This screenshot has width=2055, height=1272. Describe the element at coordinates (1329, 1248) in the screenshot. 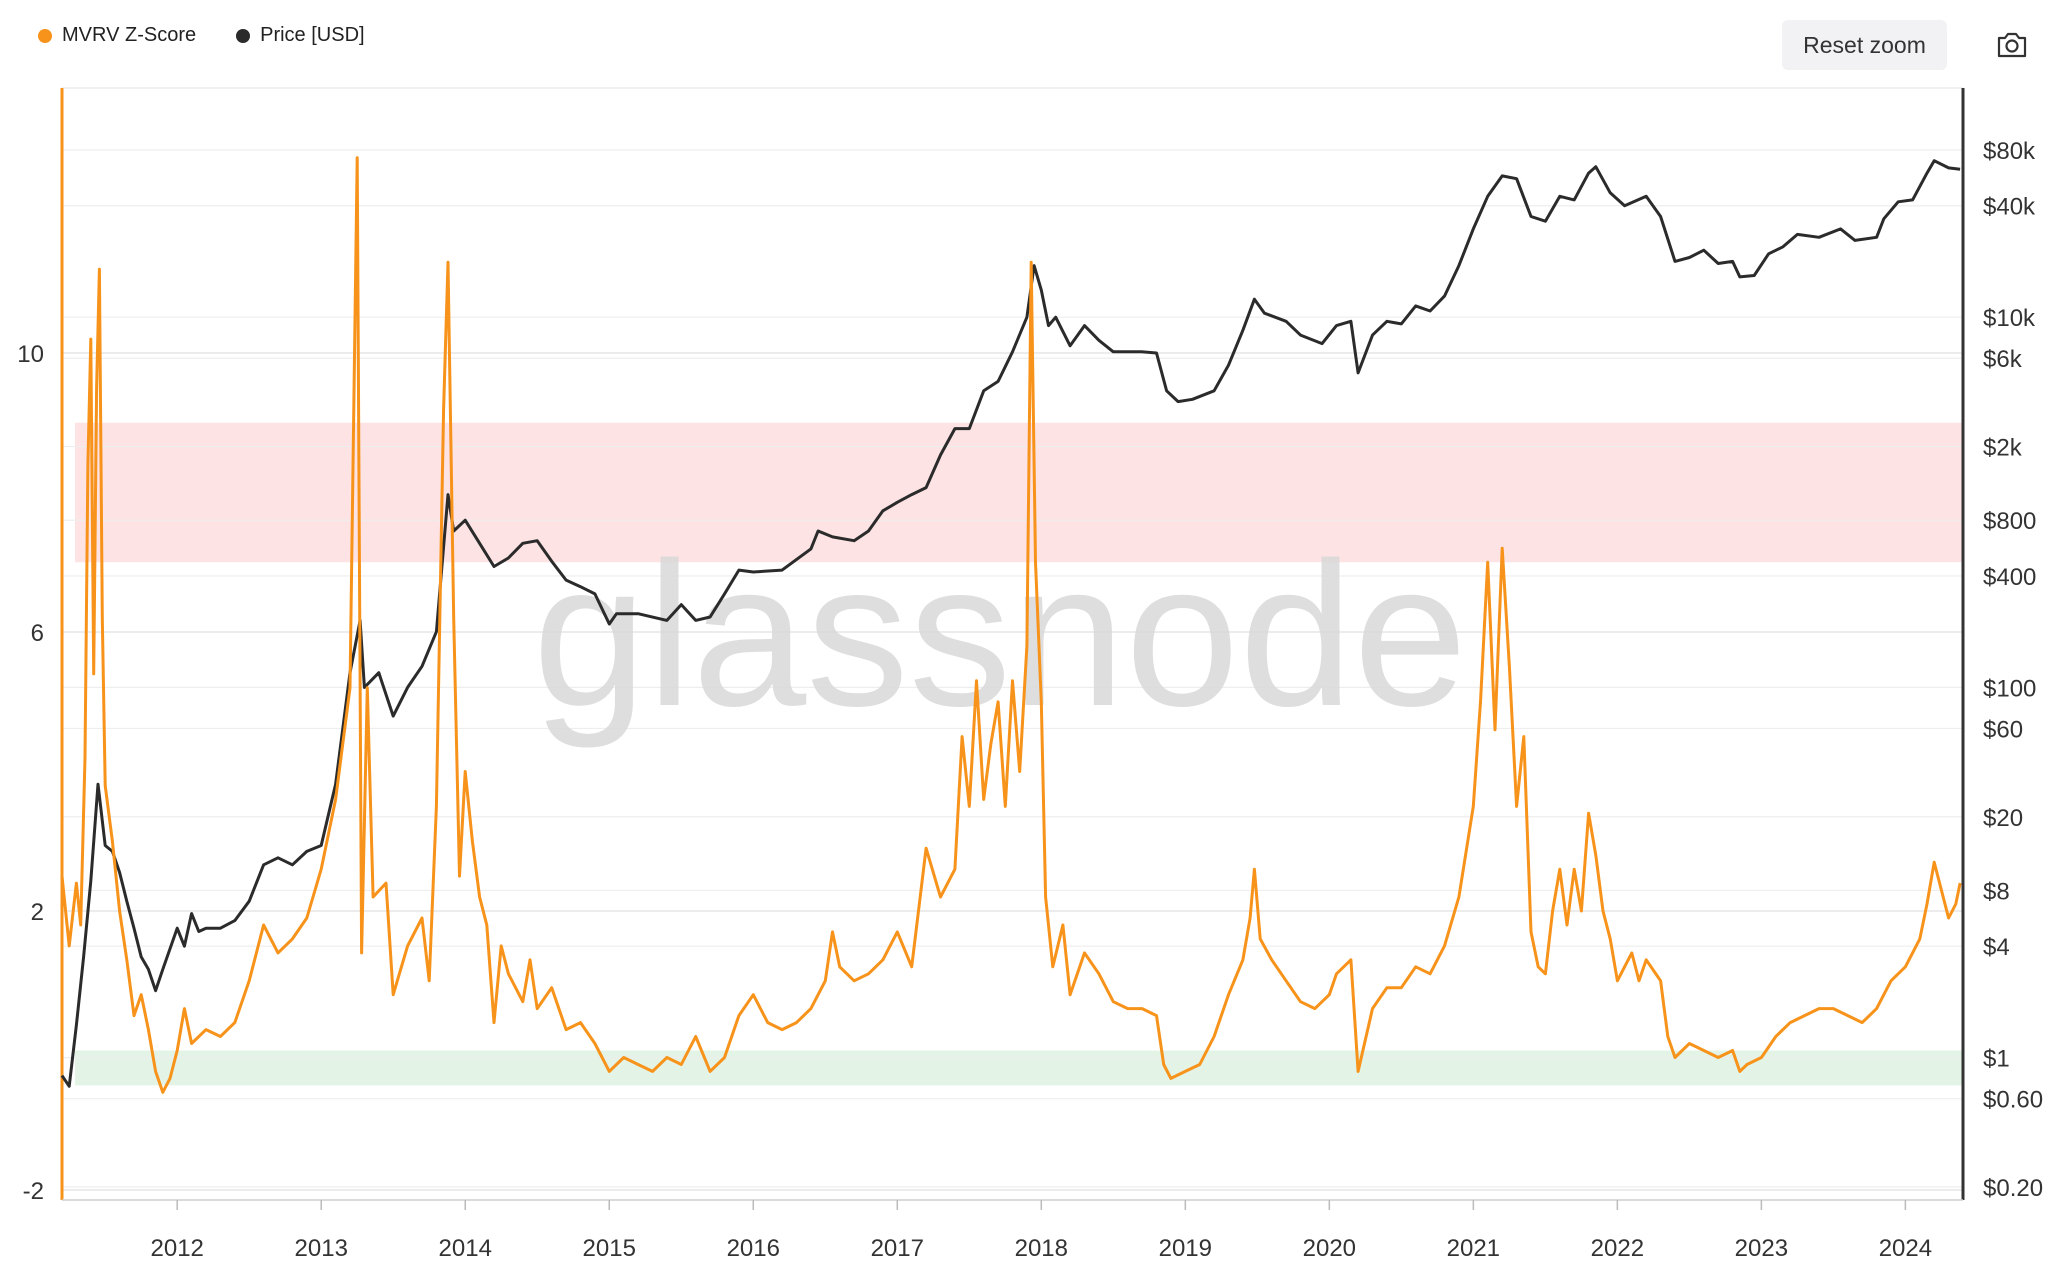

I see `x-tick-label: 2020` at that location.